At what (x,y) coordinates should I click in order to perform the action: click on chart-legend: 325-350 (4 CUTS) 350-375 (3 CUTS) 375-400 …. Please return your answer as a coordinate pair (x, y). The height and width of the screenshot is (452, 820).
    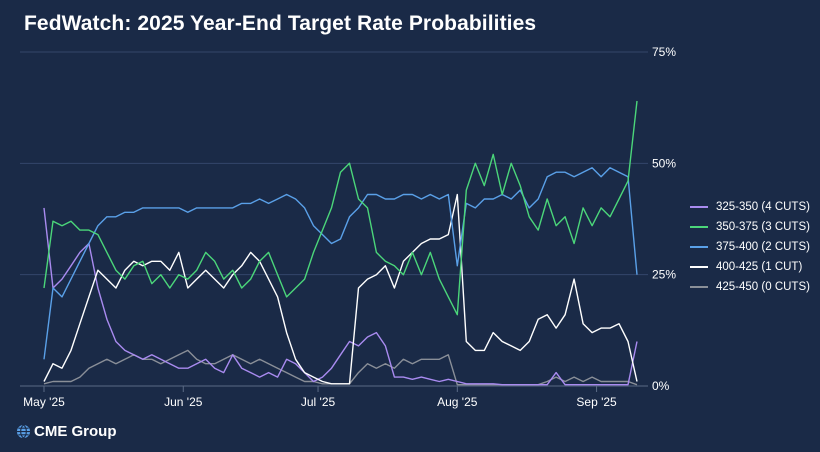
    Looking at the image, I should click on (750, 247).